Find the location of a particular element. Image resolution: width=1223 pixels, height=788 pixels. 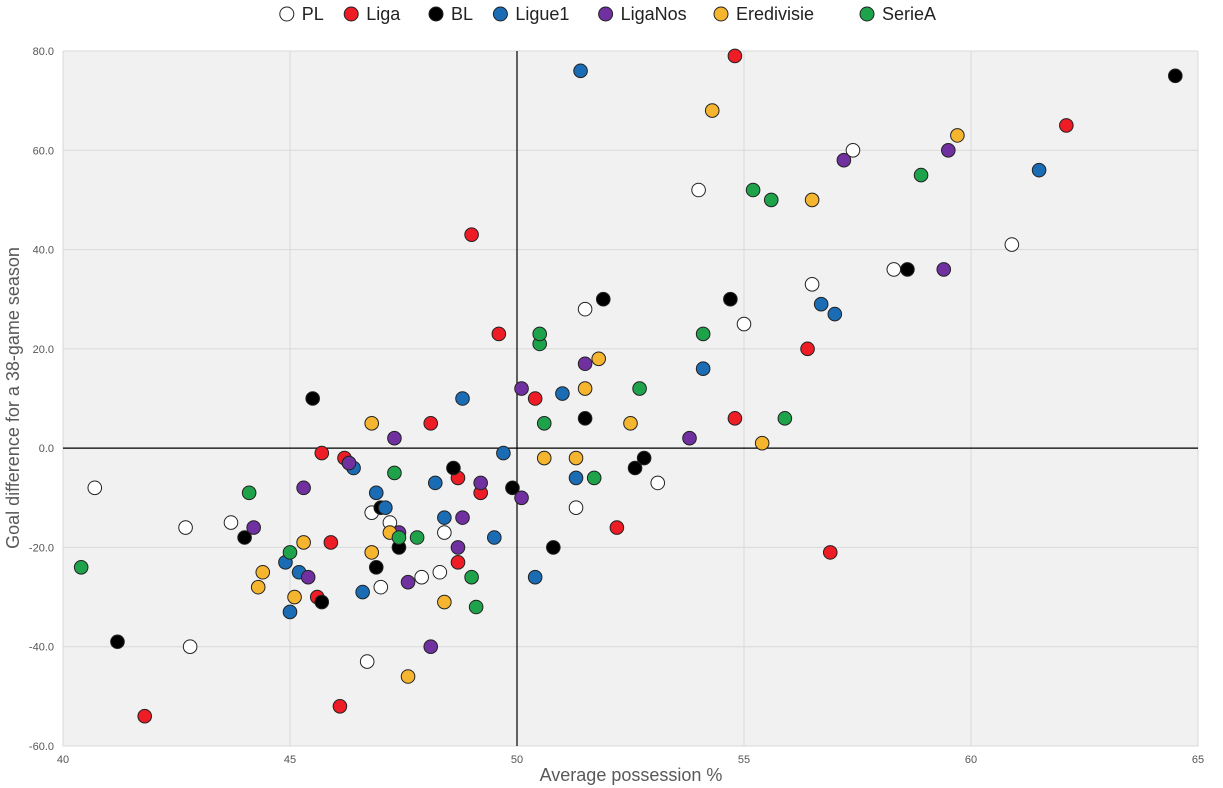

legend-marker-liganos is located at coordinates (606, 14).